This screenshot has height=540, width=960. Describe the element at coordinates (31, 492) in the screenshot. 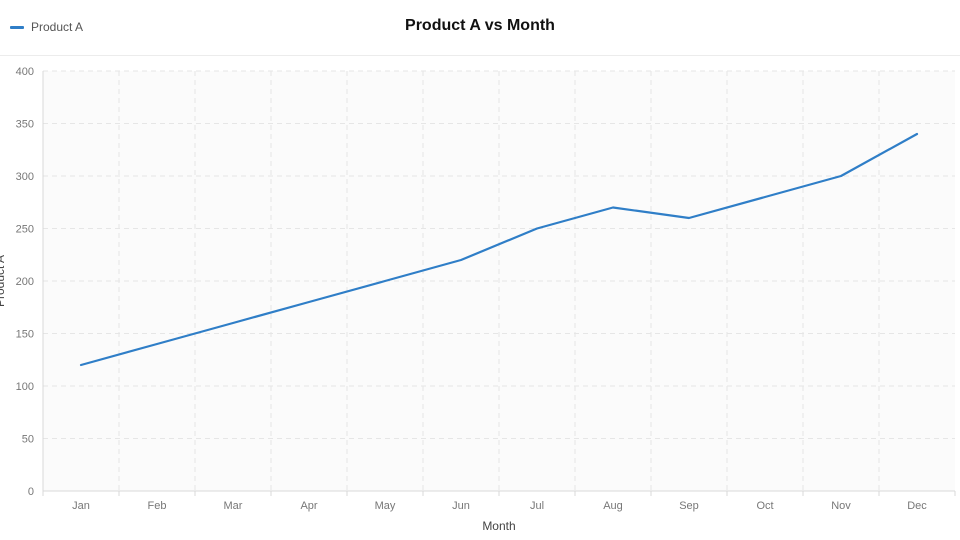

I see `y-tick-label: 0` at that location.